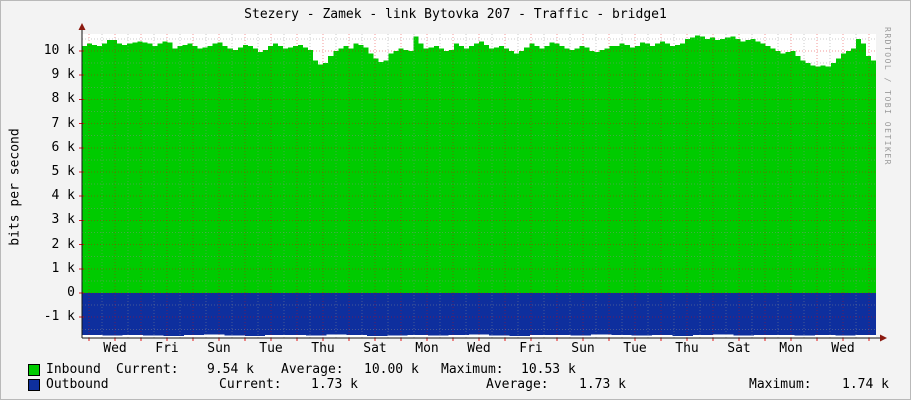 The image size is (911, 400). I want to click on inbound-average-label: Average:, so click(312, 369).